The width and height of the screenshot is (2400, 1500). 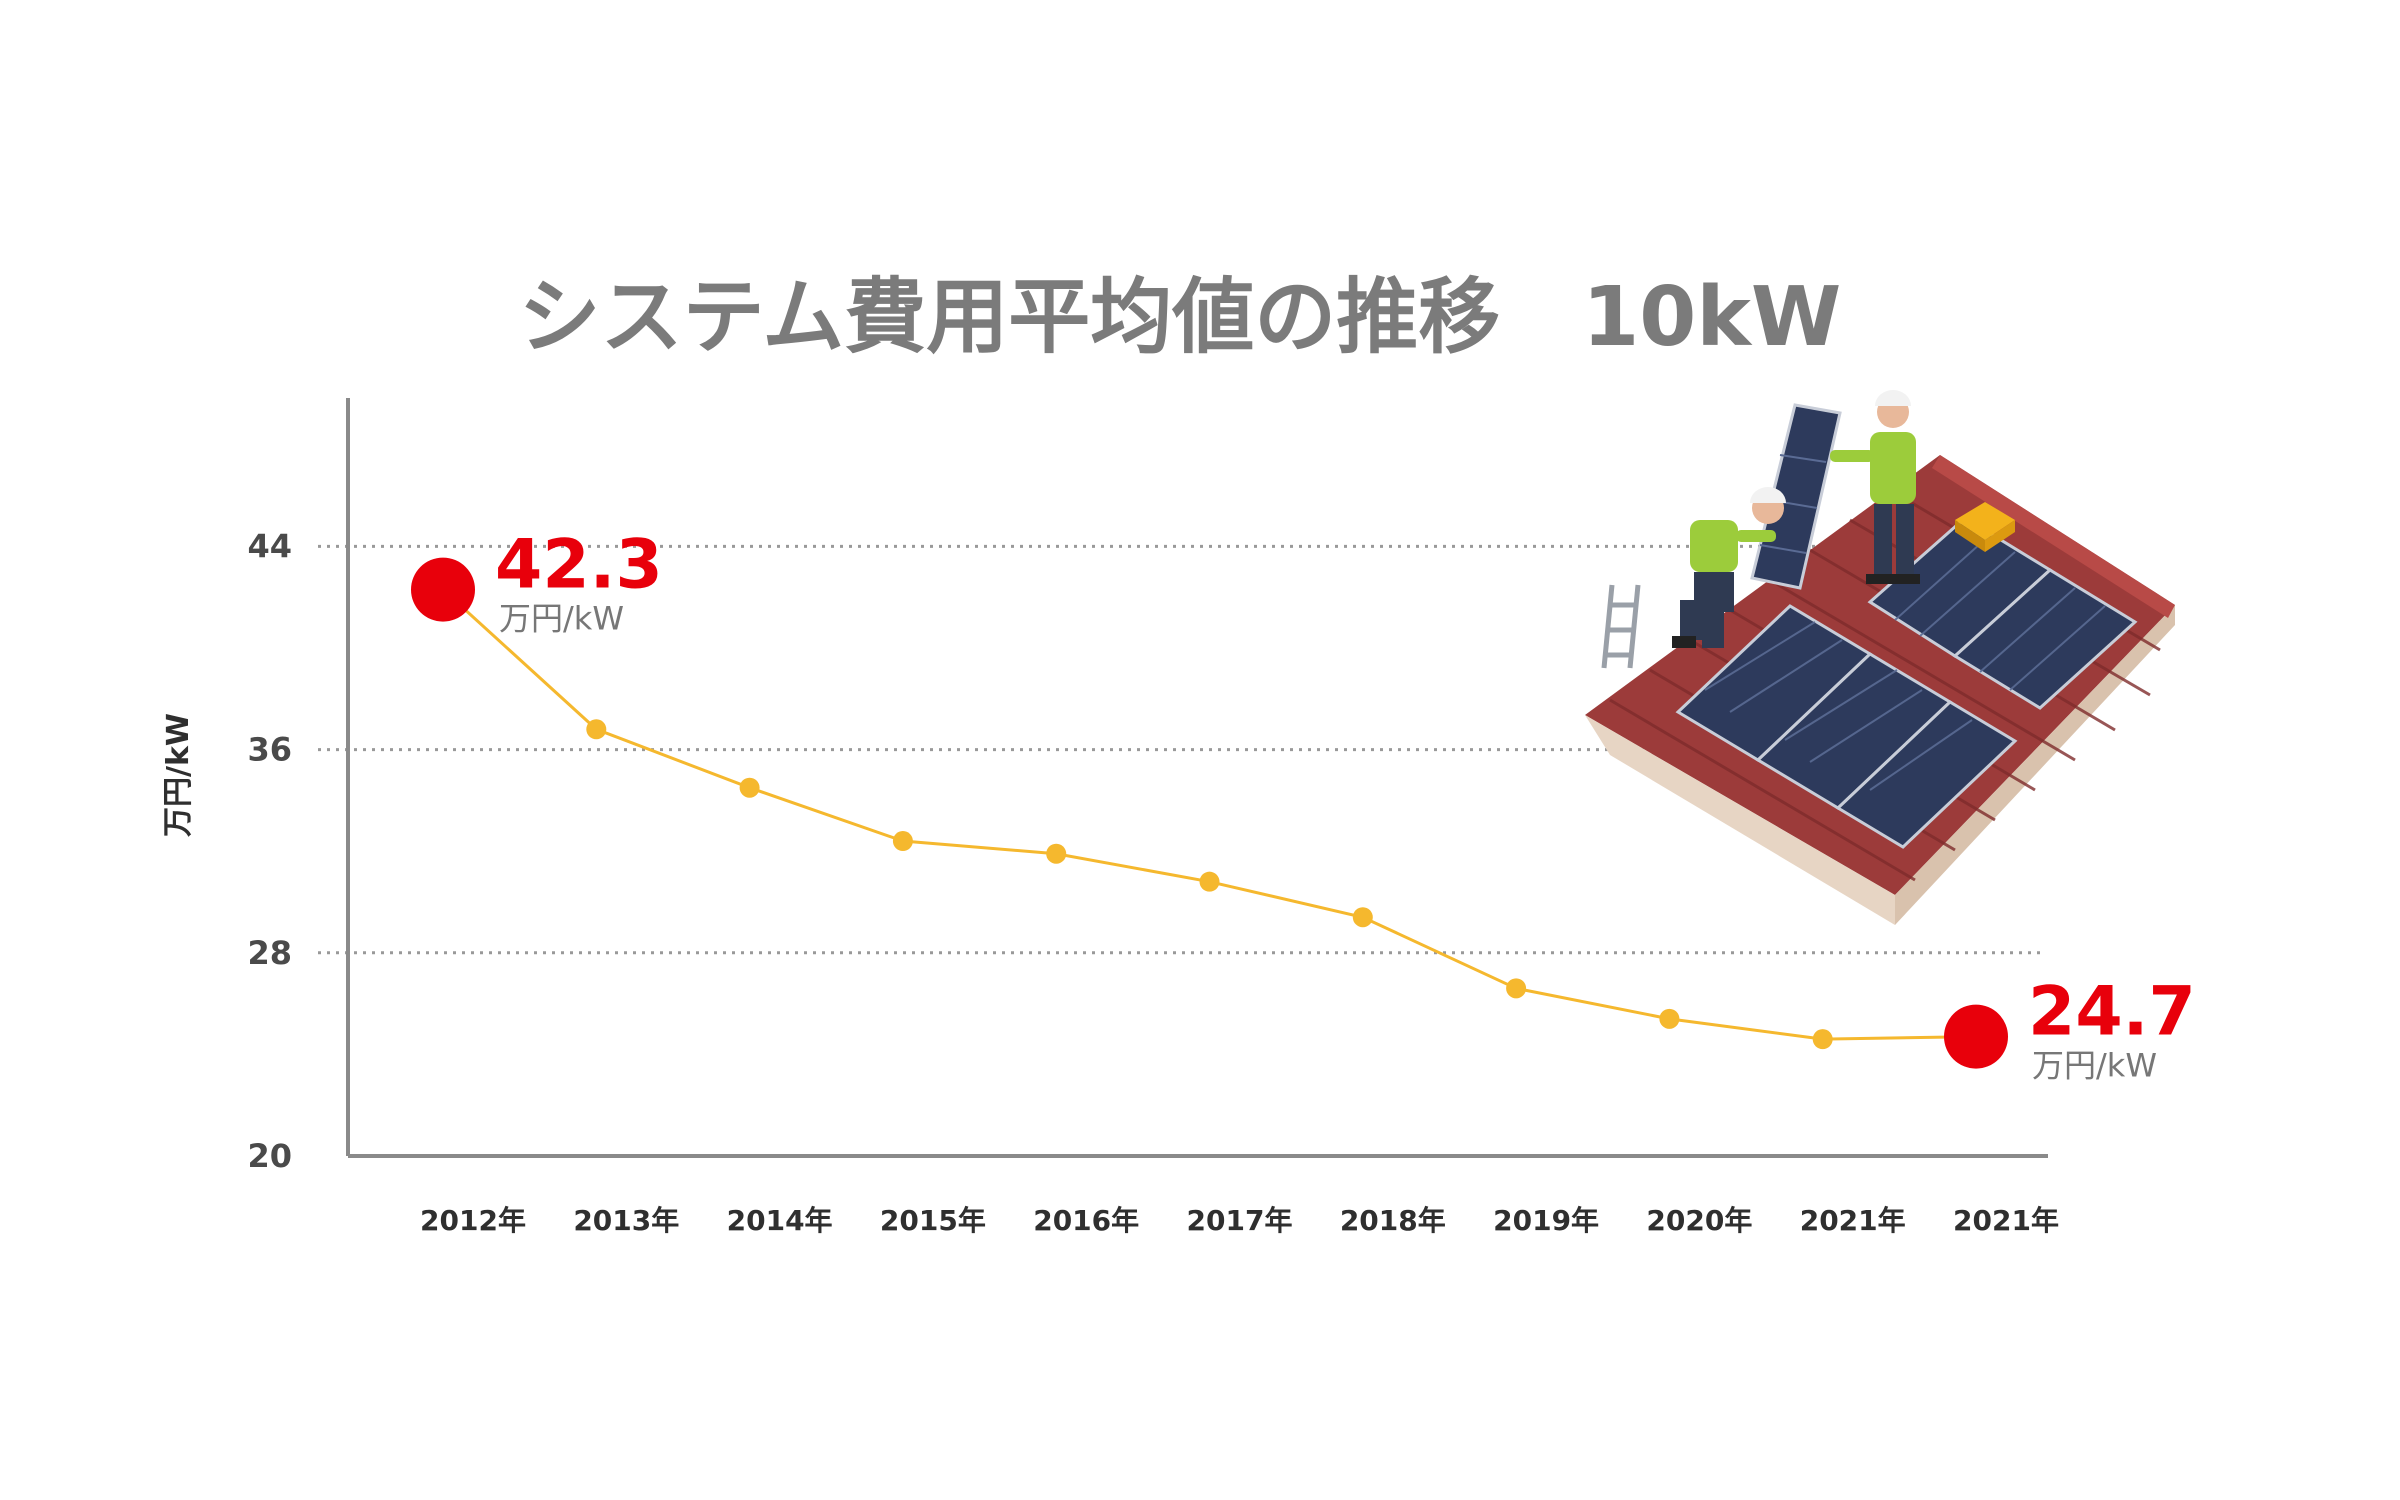 What do you see at coordinates (2112, 1012) in the screenshot?
I see `callout-value: 24.7` at bounding box center [2112, 1012].